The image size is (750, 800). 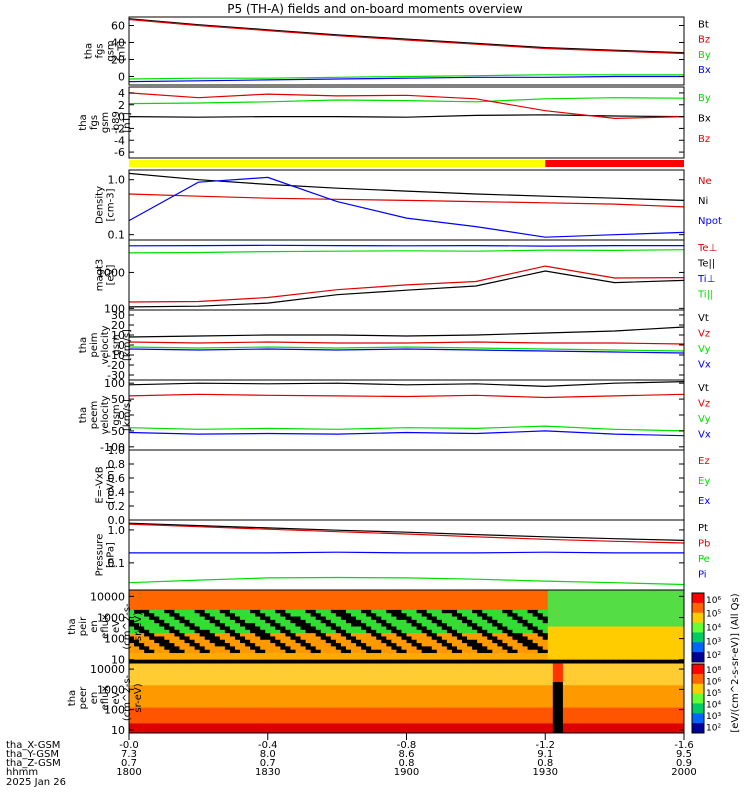 I want to click on legend-entry: Bt, so click(x=703, y=25).